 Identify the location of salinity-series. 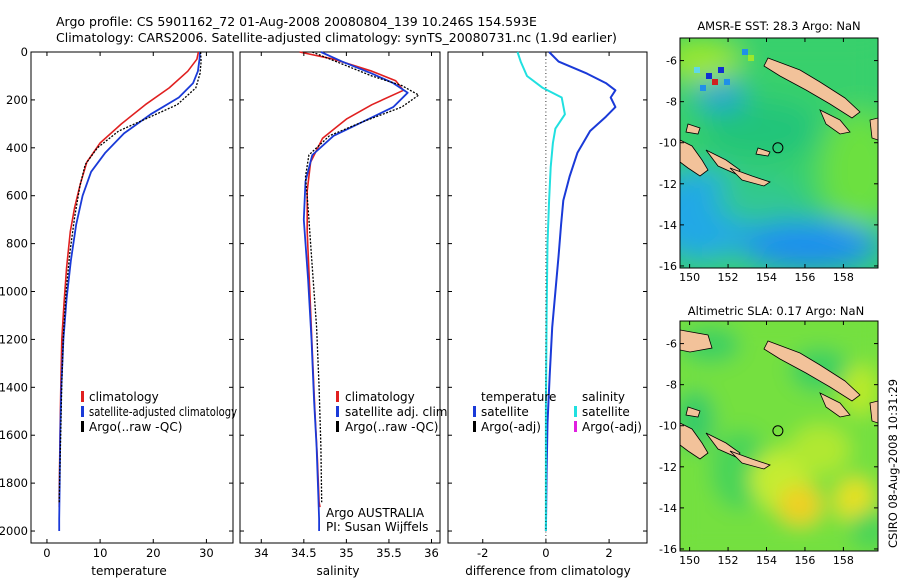
(359, 291).